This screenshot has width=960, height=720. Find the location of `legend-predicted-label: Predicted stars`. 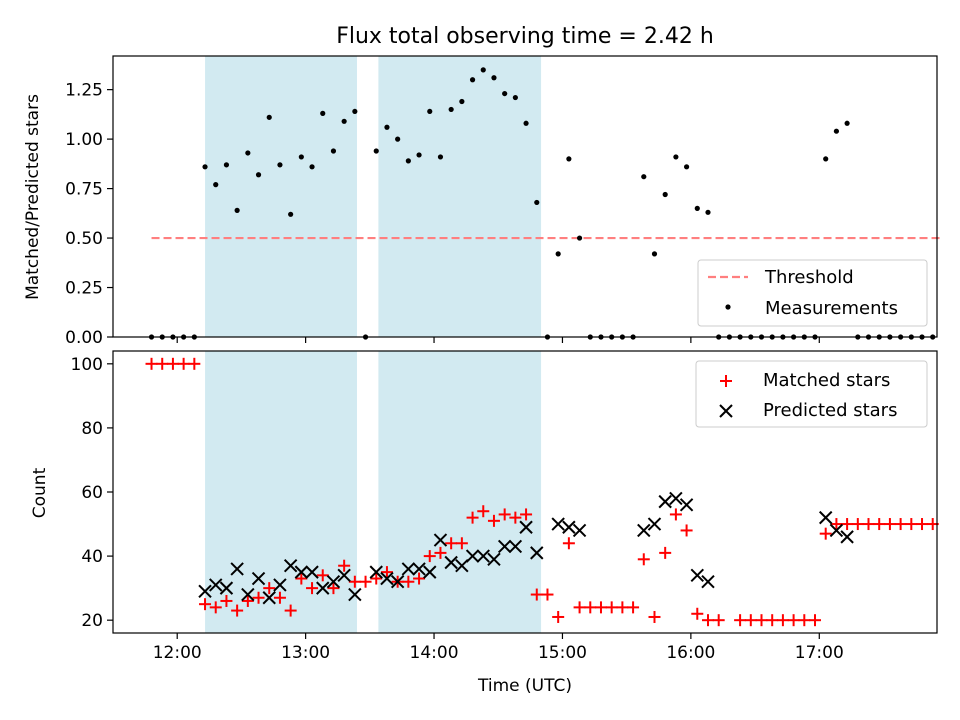

legend-predicted-label: Predicted stars is located at coordinates (830, 410).